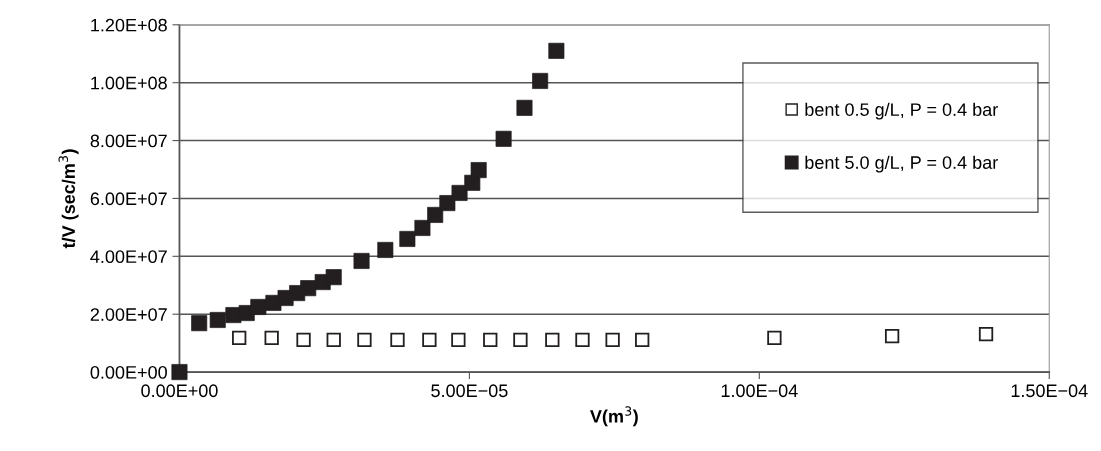 This screenshot has width=1101, height=451. Describe the element at coordinates (129, 83) in the screenshot. I see `y-tick-label: 1.00E+08` at that location.